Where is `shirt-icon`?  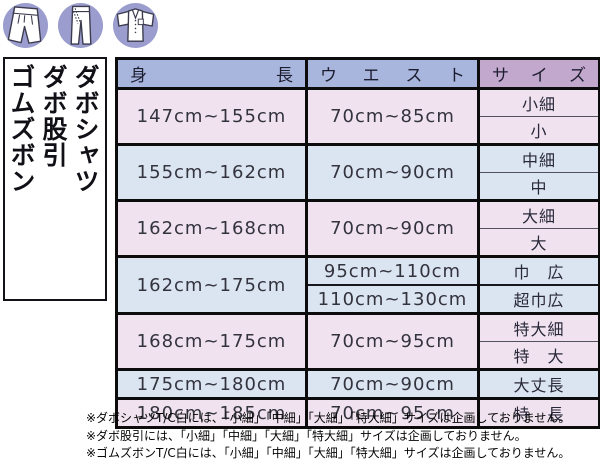
shirt-icon is located at coordinates (135, 25).